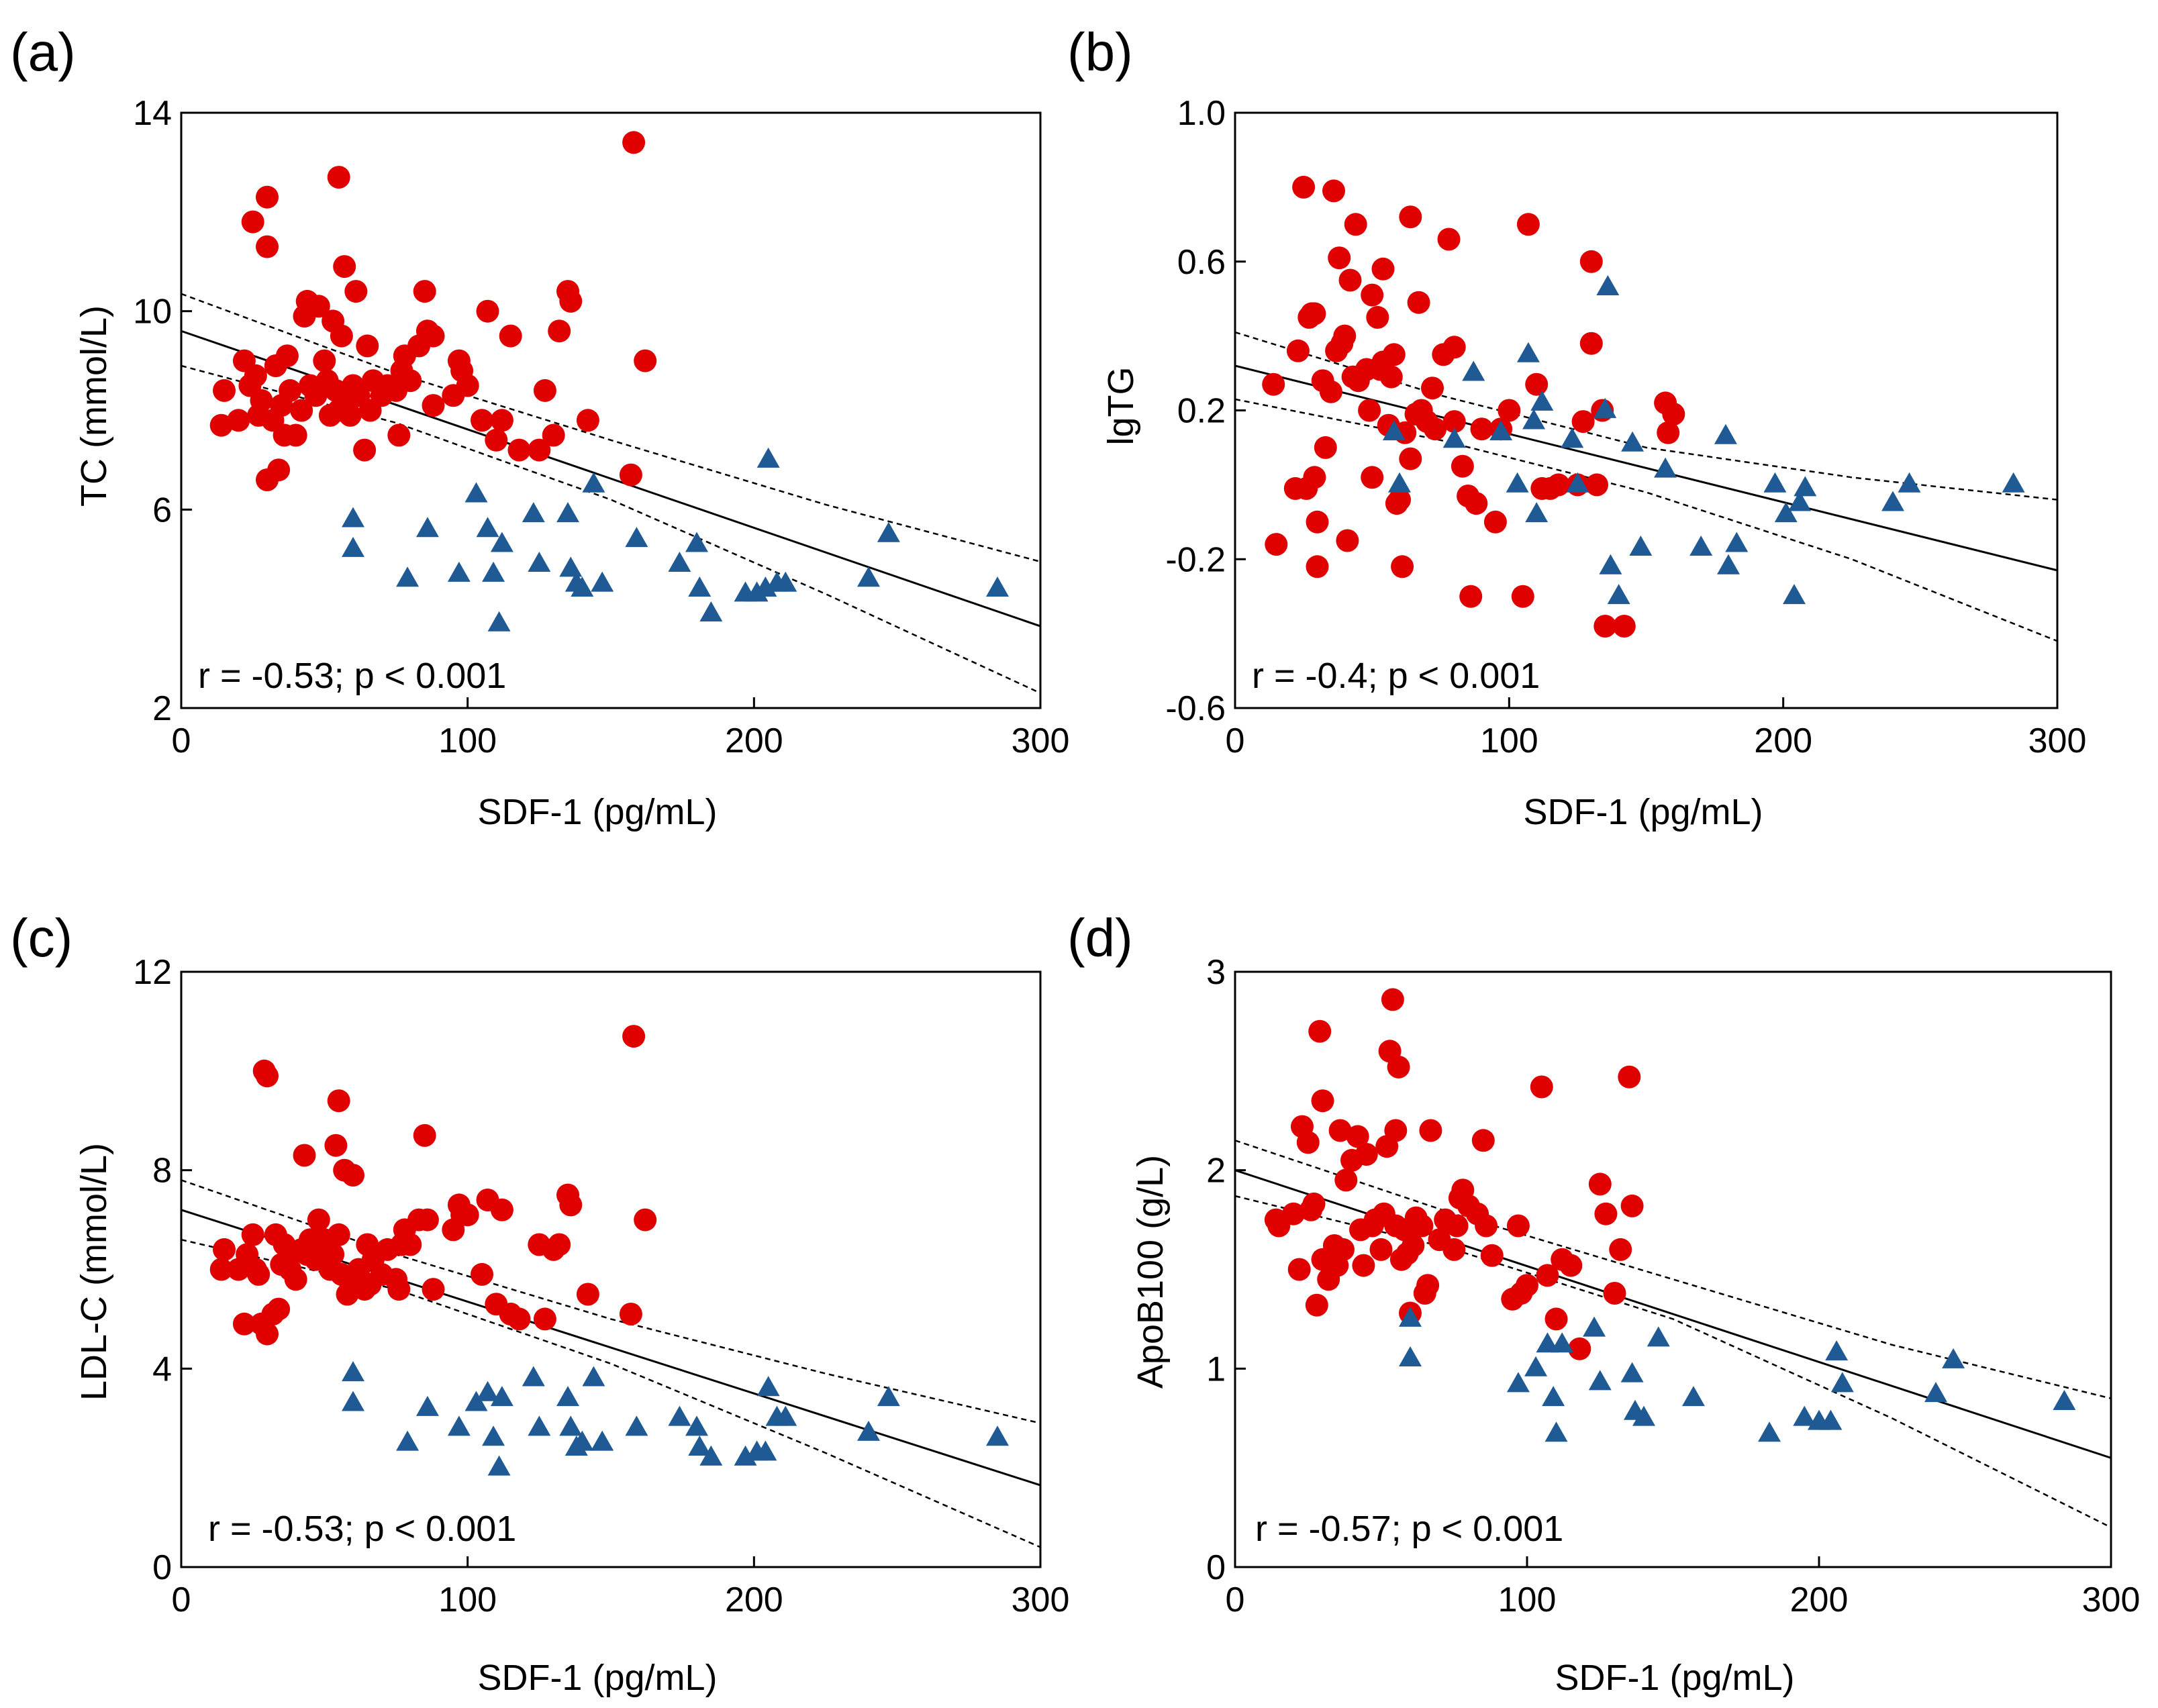  What do you see at coordinates (1201, 114) in the screenshot?
I see `panel-b-ytick-label: 1.0` at bounding box center [1201, 114].